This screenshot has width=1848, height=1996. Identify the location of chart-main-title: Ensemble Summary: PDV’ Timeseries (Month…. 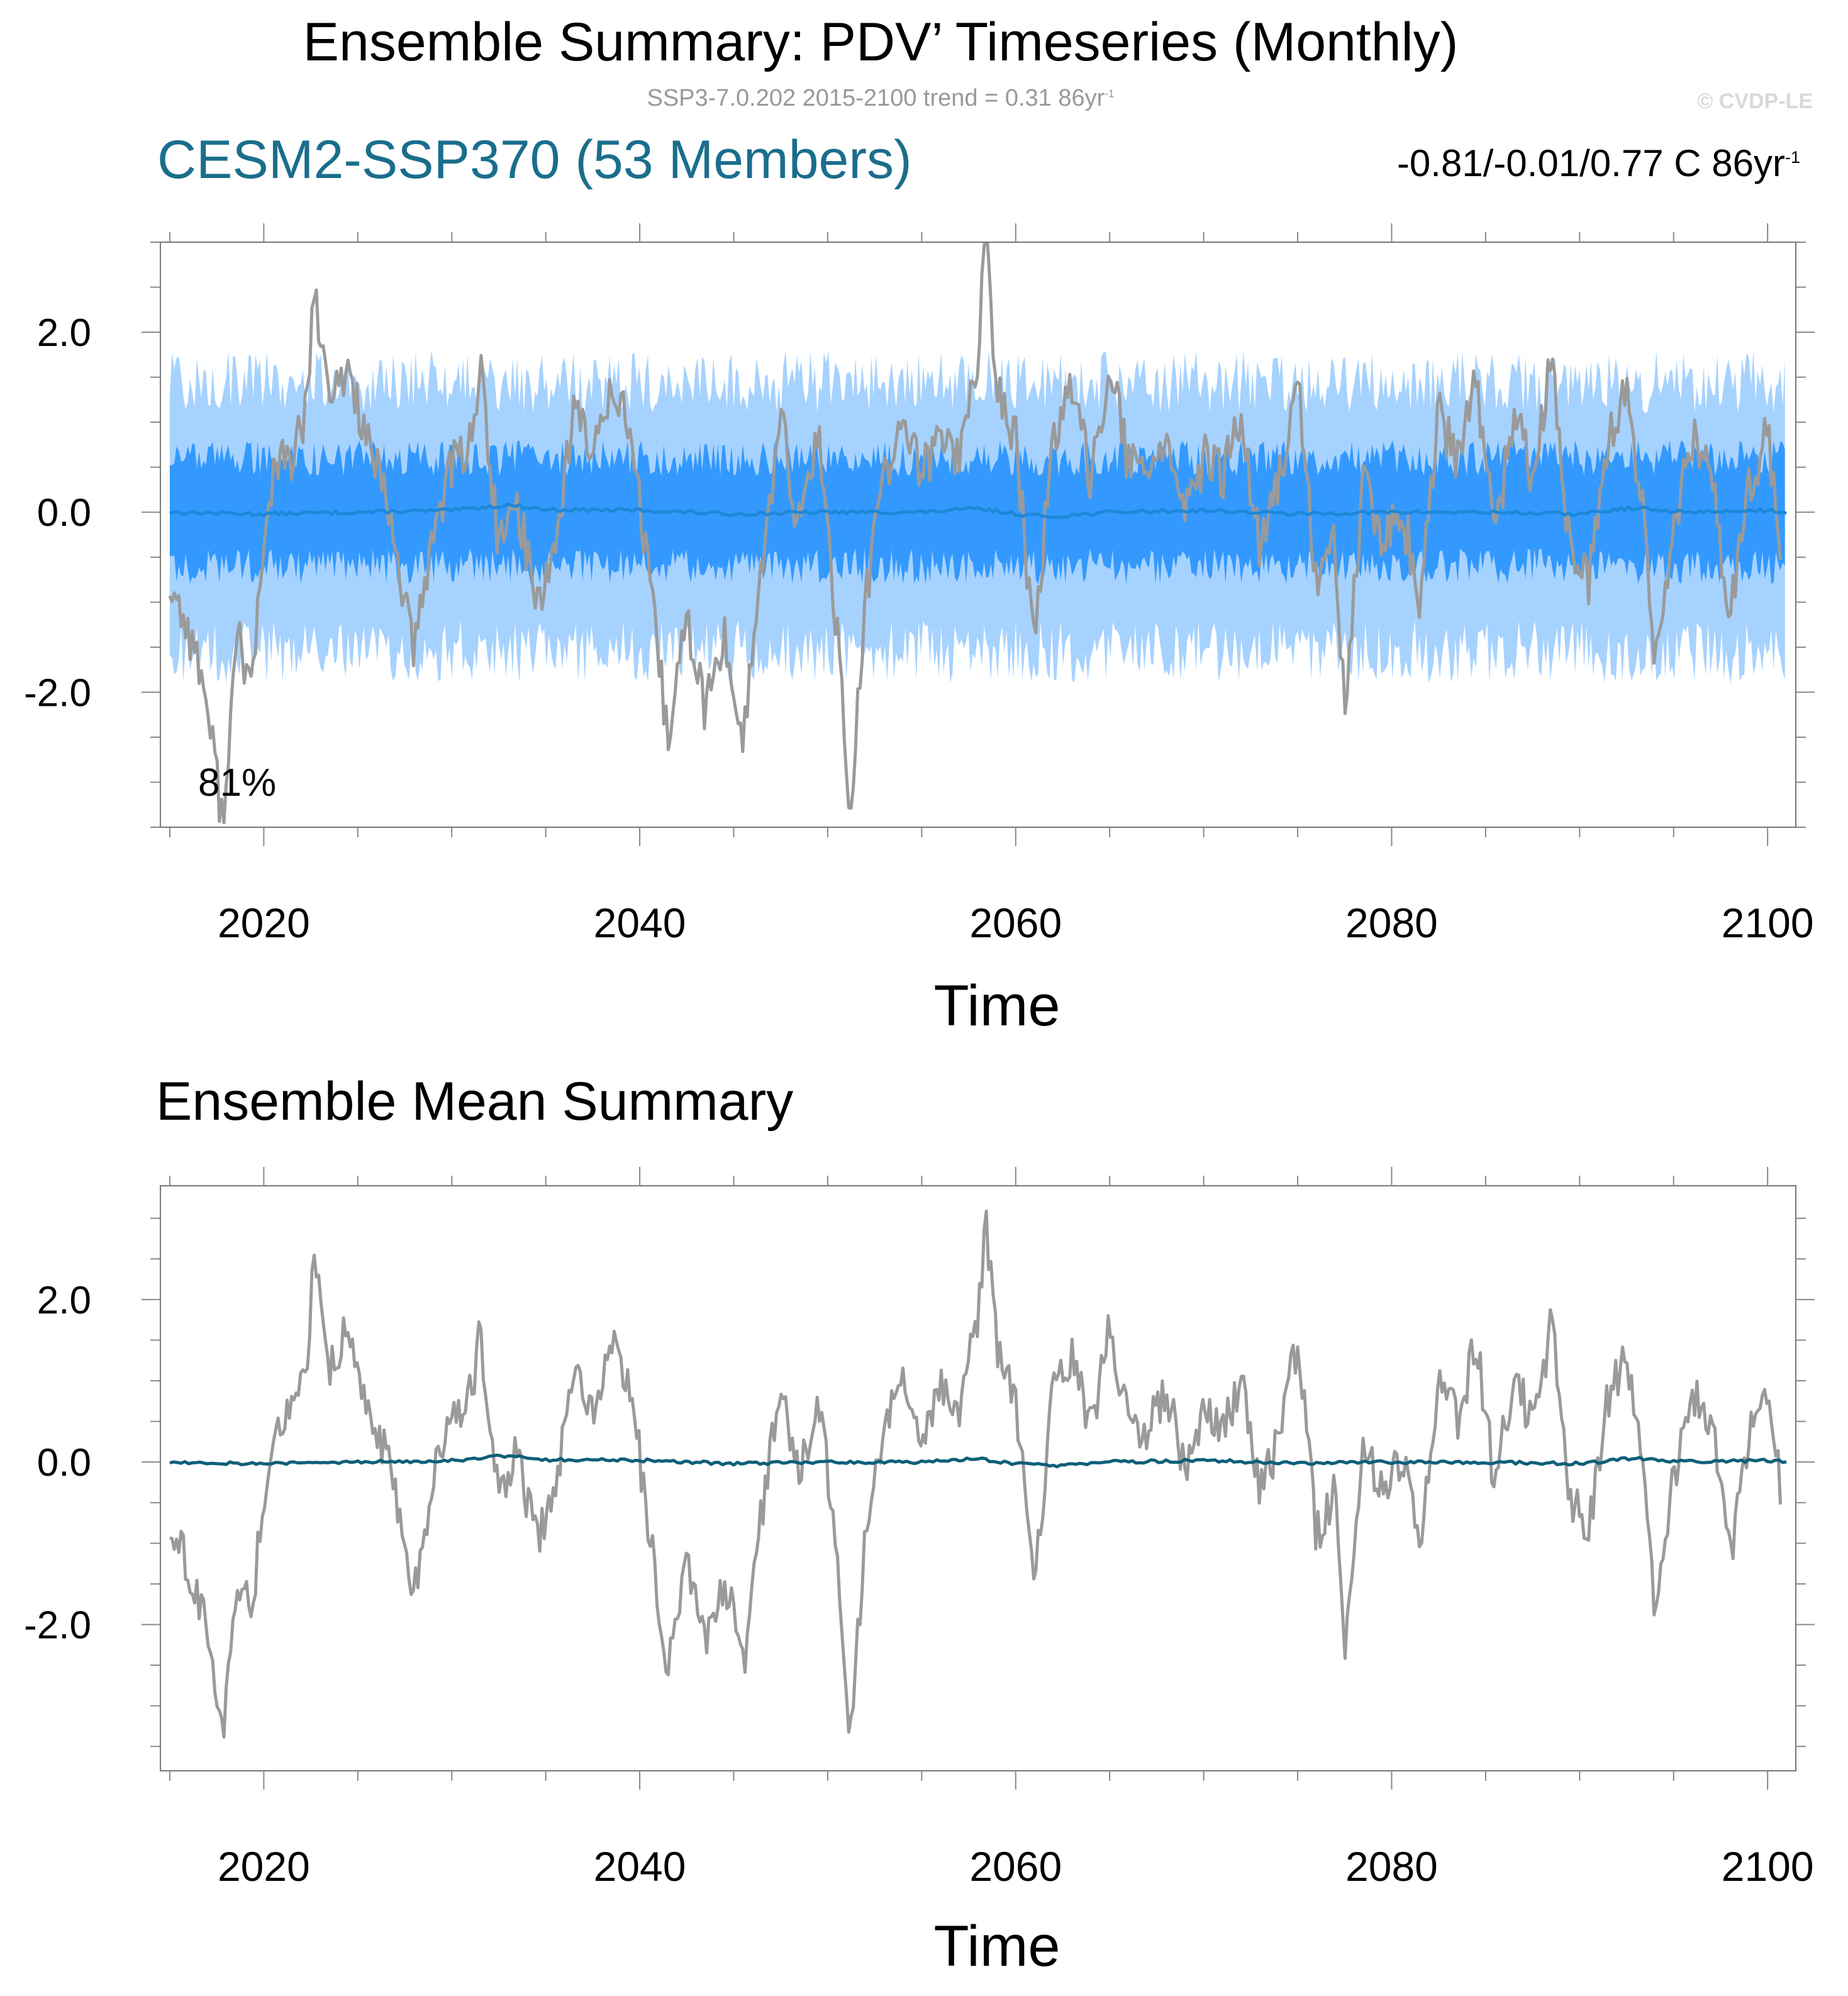
(881, 42).